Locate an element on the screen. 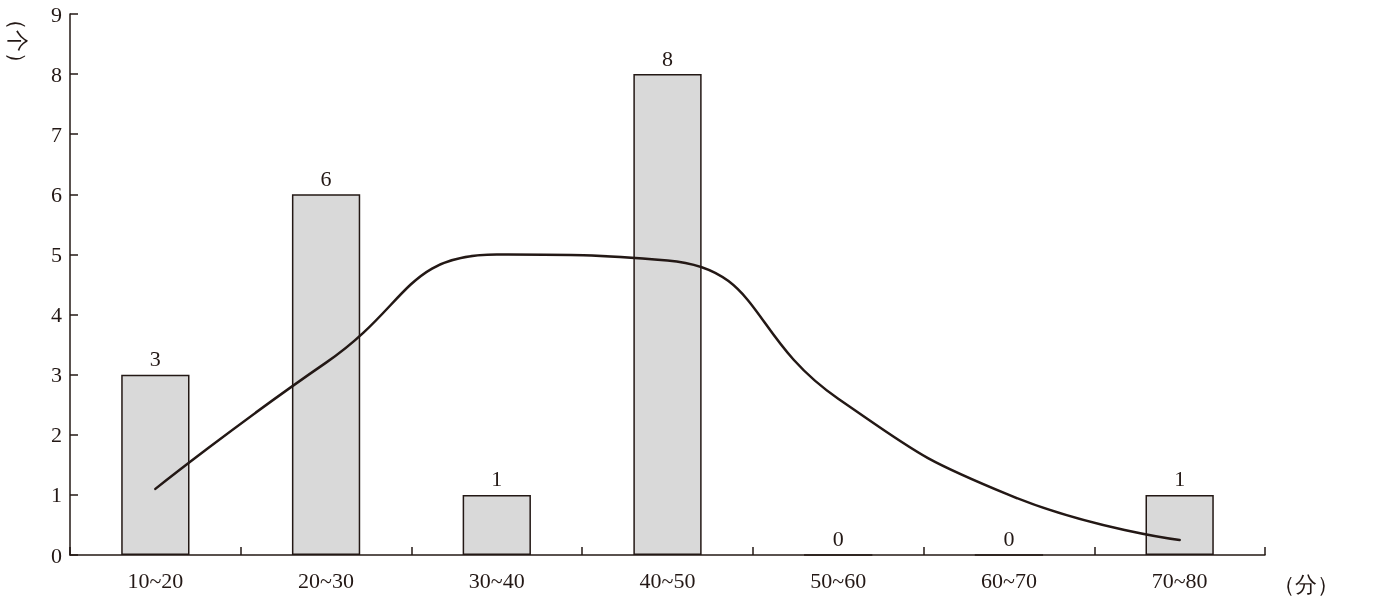  y-tick-label: 4 is located at coordinates (56, 315).